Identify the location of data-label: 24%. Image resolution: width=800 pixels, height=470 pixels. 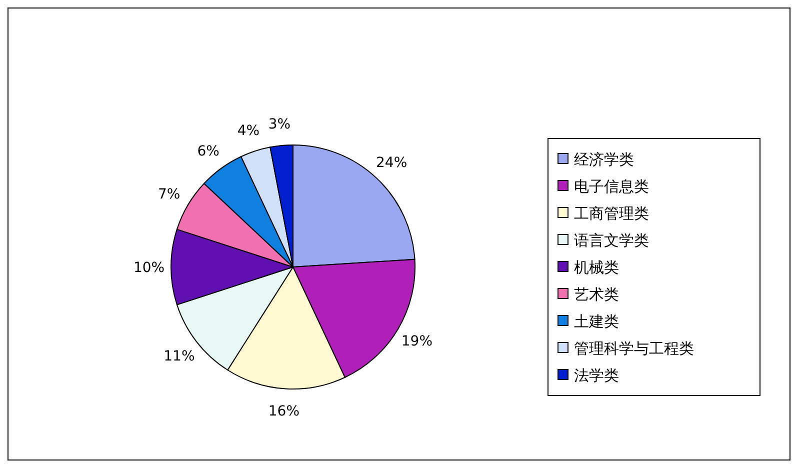
(392, 163).